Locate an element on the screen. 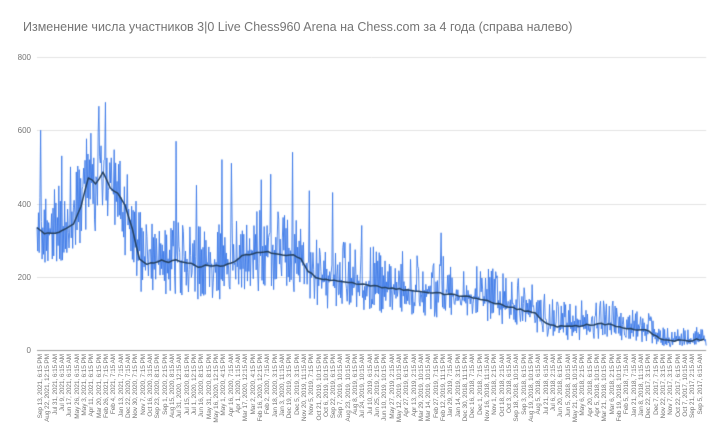  x-tick-label: Sep 7, 2019, 10:15 AM is located at coordinates (341, 386).